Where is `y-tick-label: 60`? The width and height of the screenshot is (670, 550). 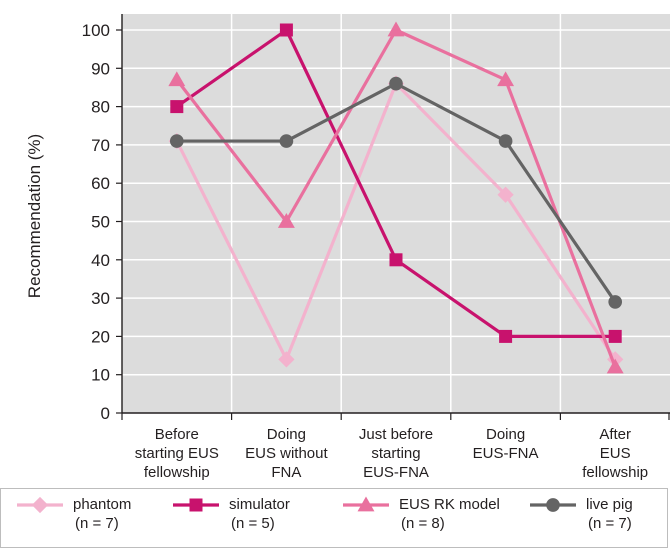
y-tick-label: 60 is located at coordinates (100, 183).